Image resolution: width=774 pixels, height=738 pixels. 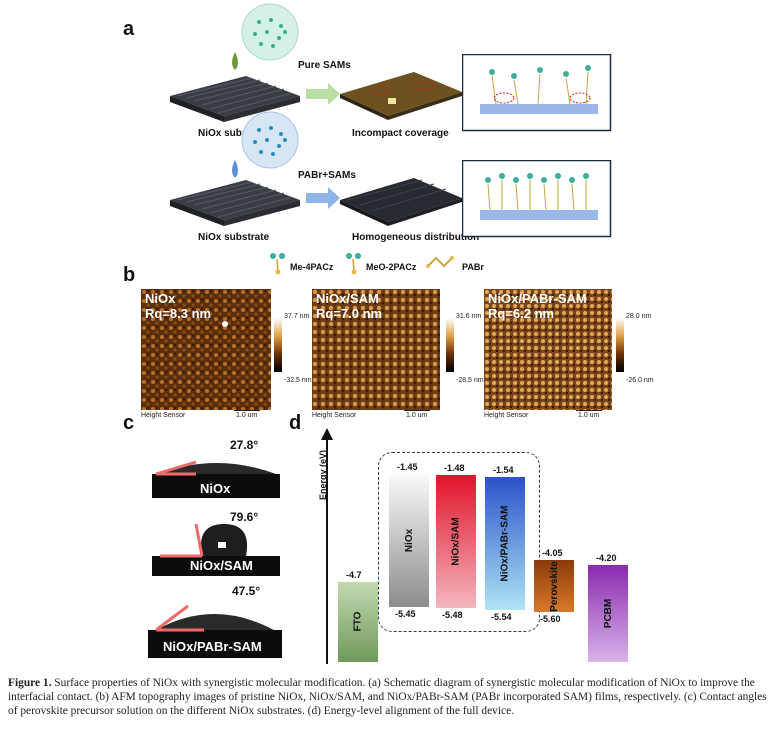 What do you see at coordinates (503, 469) in the screenshot?
I see `energy-top-label: -1.54` at bounding box center [503, 469].